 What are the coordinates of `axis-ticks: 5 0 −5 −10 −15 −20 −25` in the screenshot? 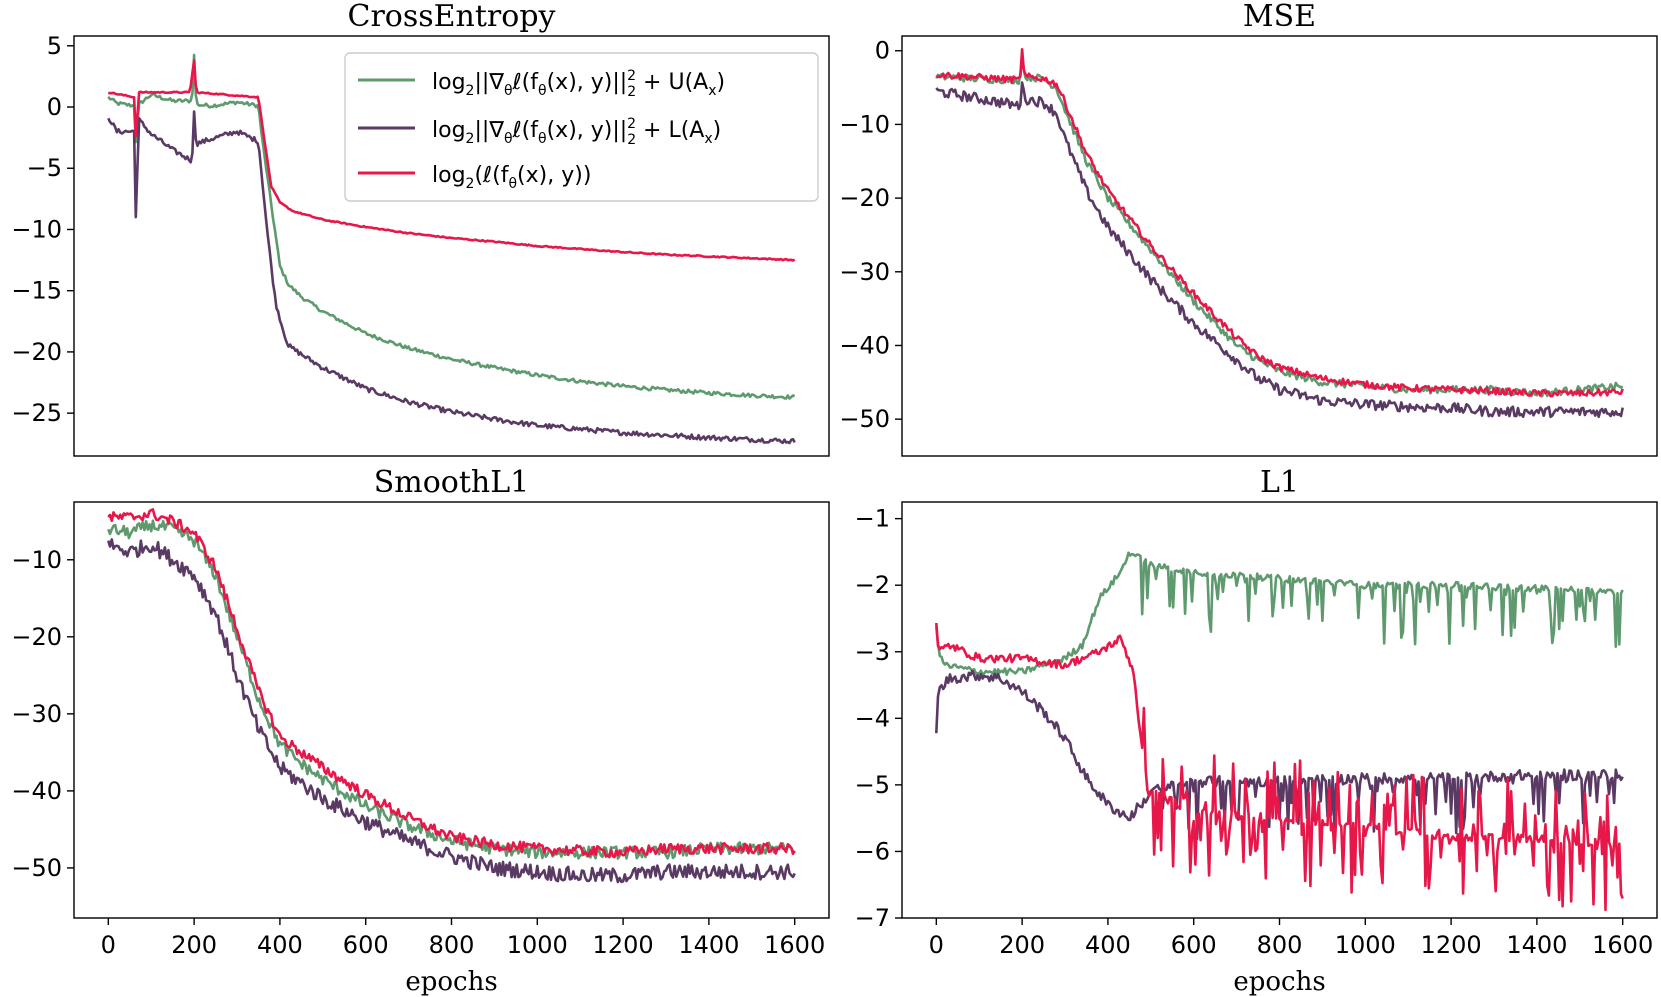 It's located at (42, 229).